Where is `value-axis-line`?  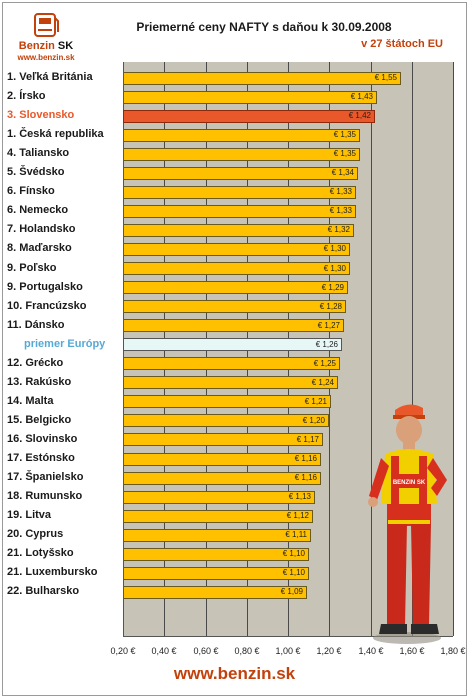 value-axis-line is located at coordinates (288, 636).